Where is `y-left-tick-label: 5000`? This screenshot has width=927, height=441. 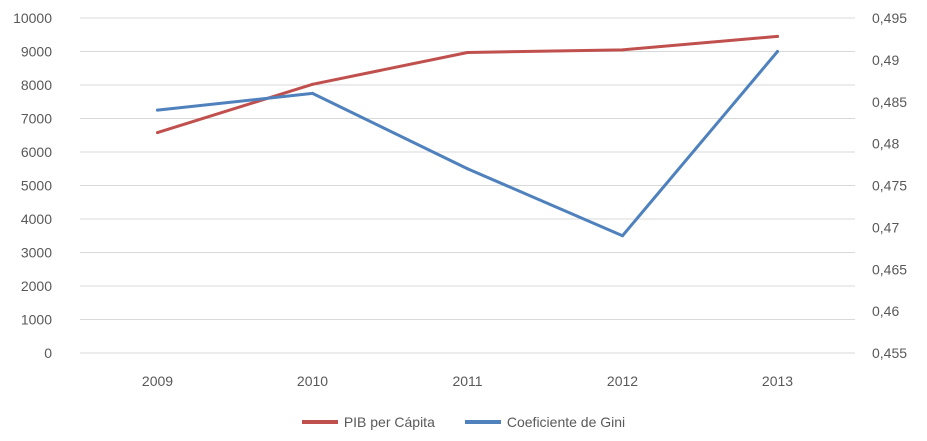 y-left-tick-label: 5000 is located at coordinates (36, 186).